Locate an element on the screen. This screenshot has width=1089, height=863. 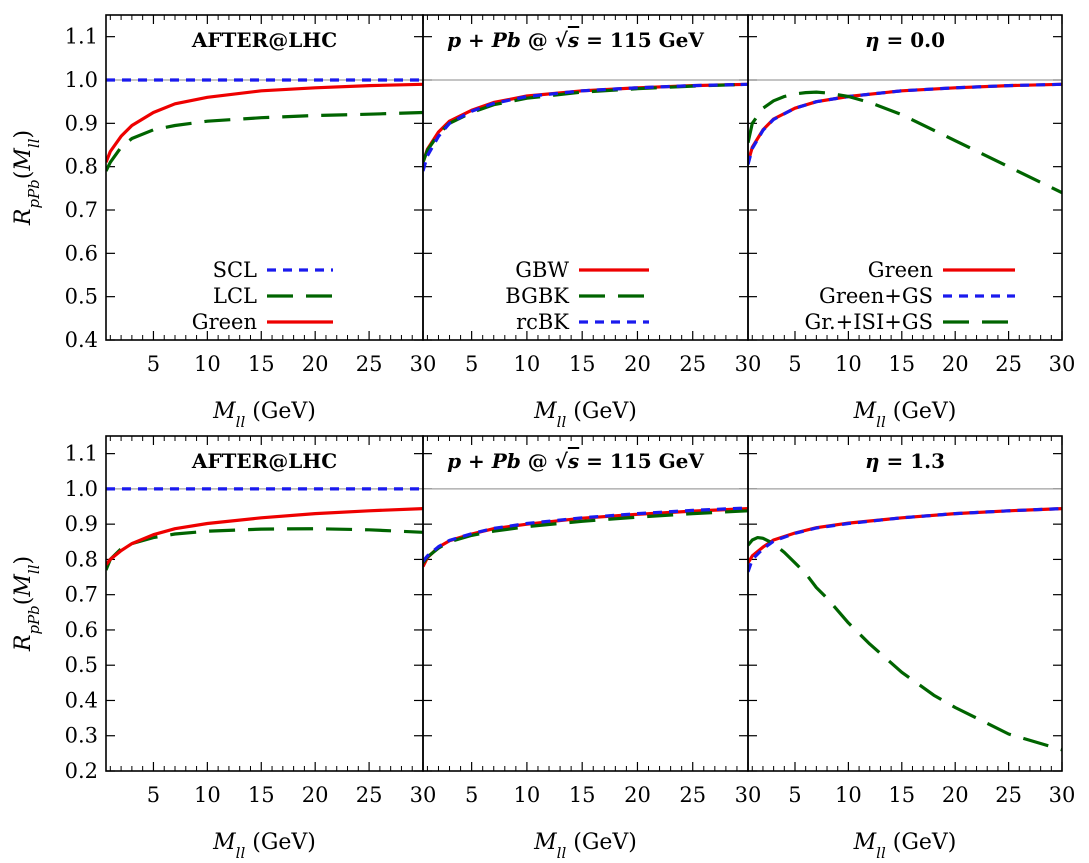
legend-label: LCL is located at coordinates (235, 296).